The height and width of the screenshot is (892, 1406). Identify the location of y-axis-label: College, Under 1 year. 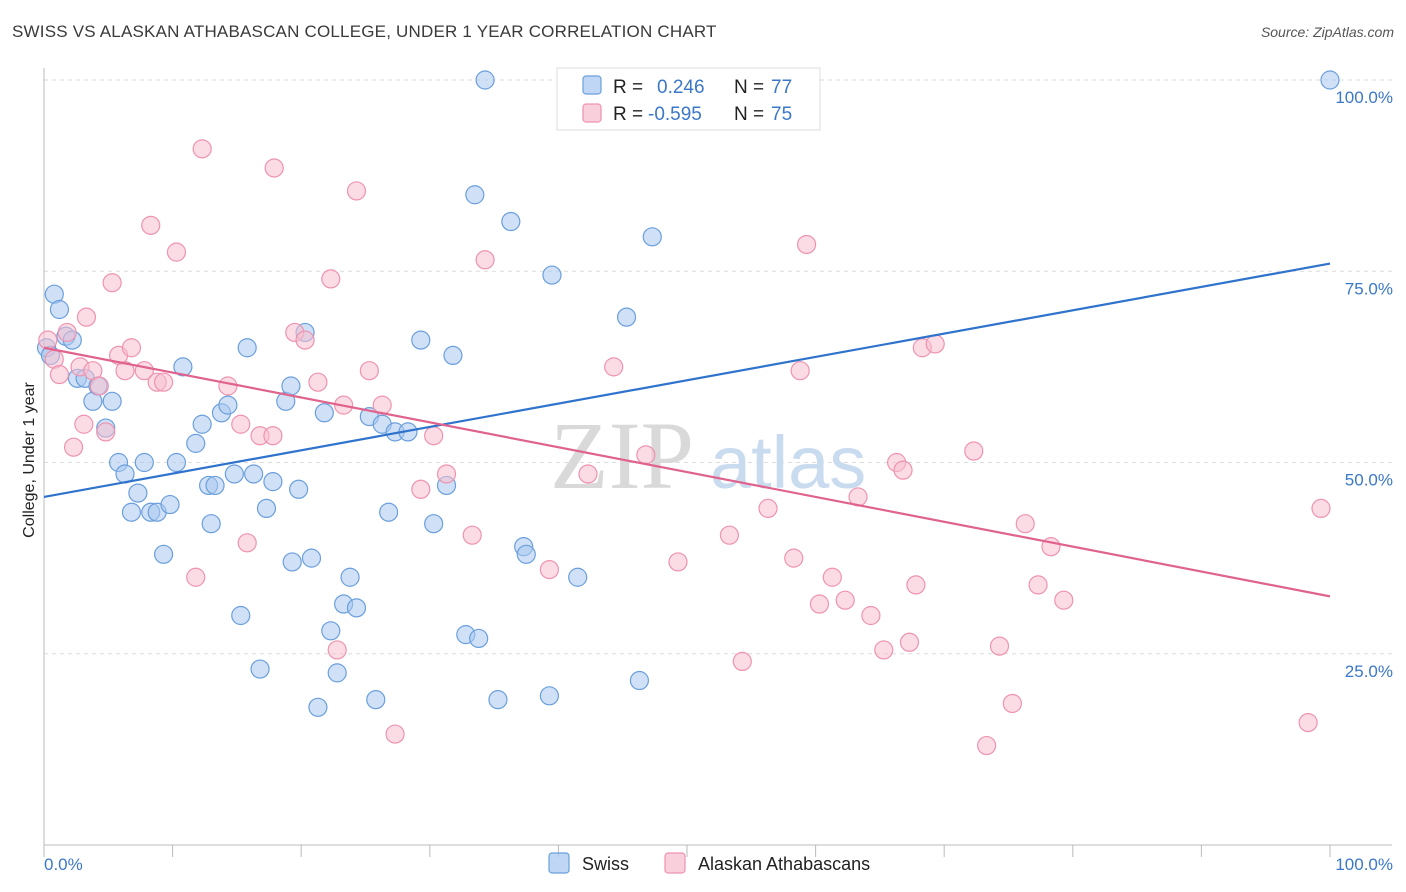
(29, 460).